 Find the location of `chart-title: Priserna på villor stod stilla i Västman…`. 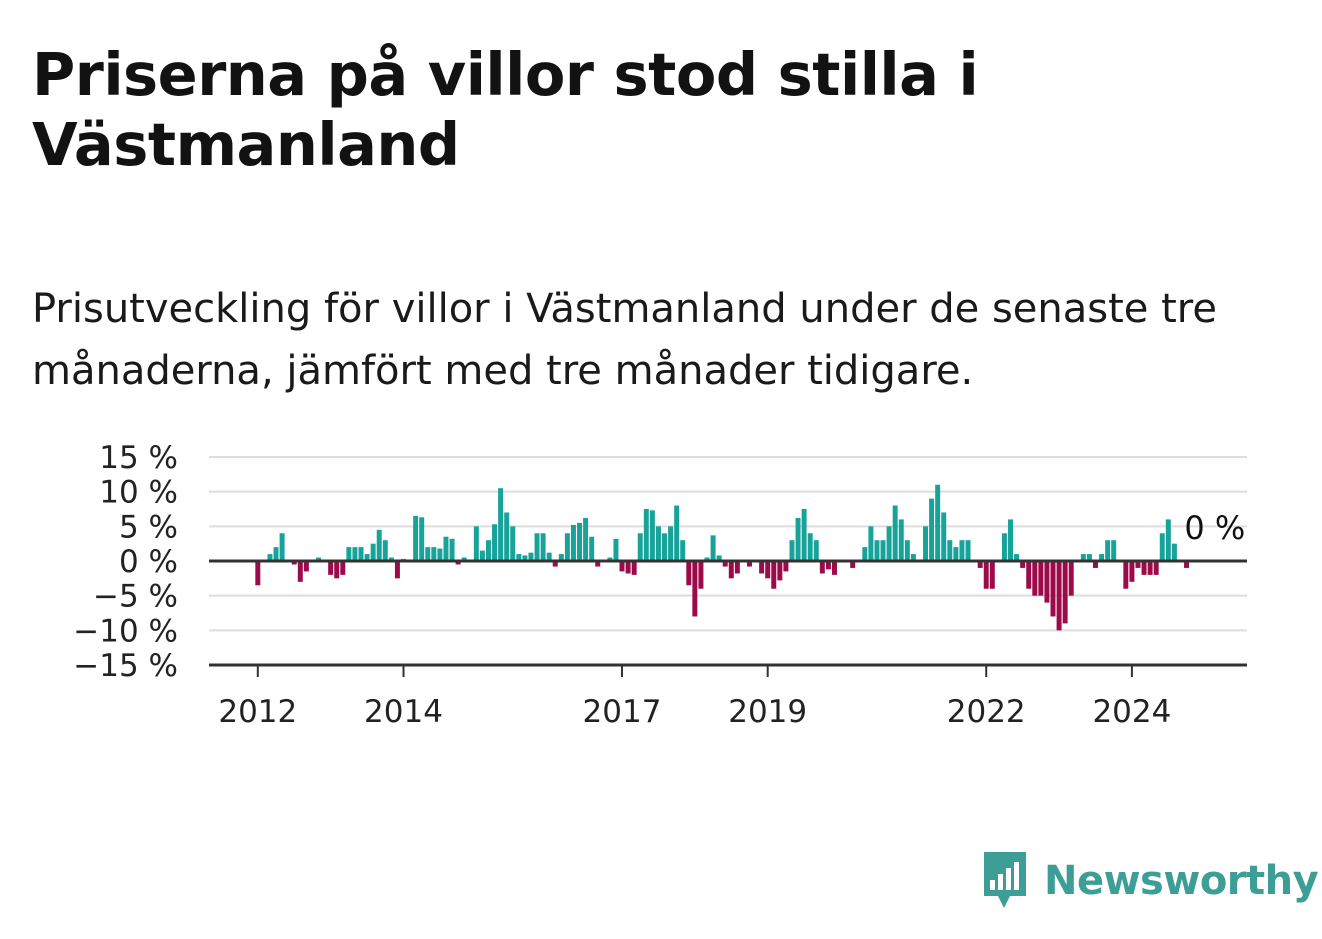

chart-title: Priserna på villor stod stilla i Västman… is located at coordinates (505, 109).